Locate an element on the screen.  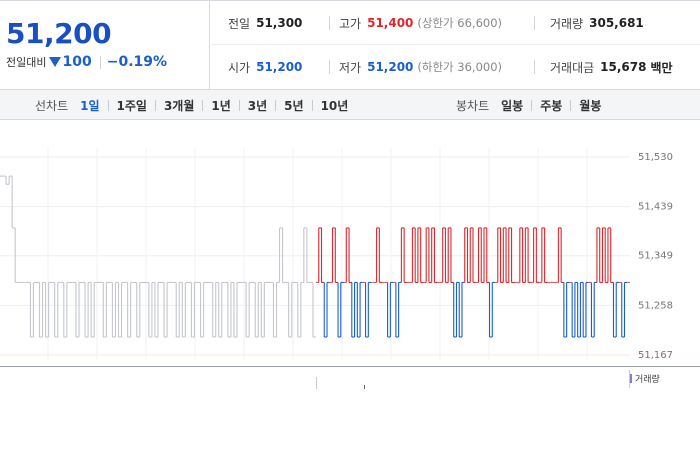
stat-value: 15,678 is located at coordinates (623, 67).